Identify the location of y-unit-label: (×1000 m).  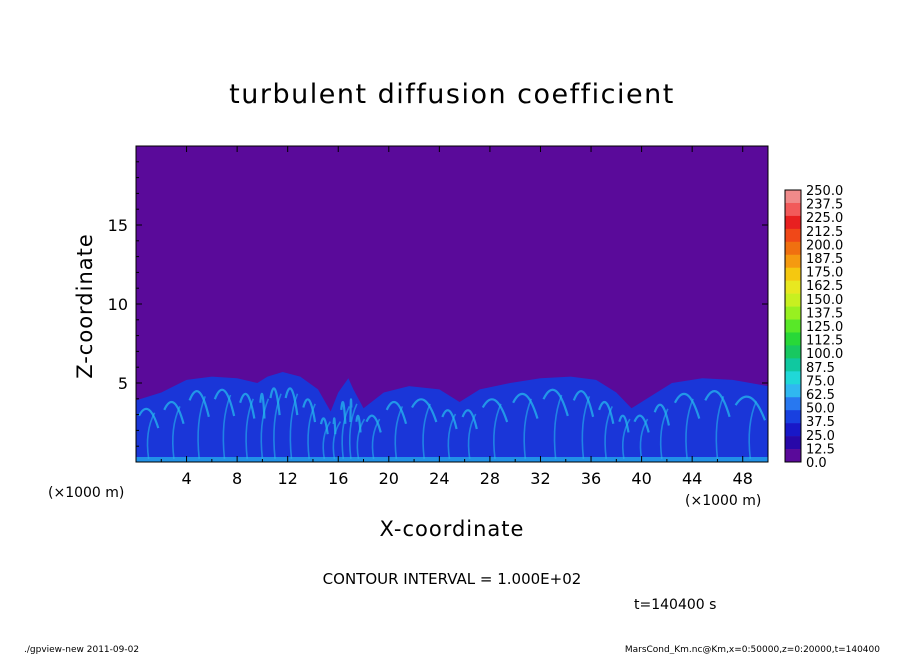
(86, 493).